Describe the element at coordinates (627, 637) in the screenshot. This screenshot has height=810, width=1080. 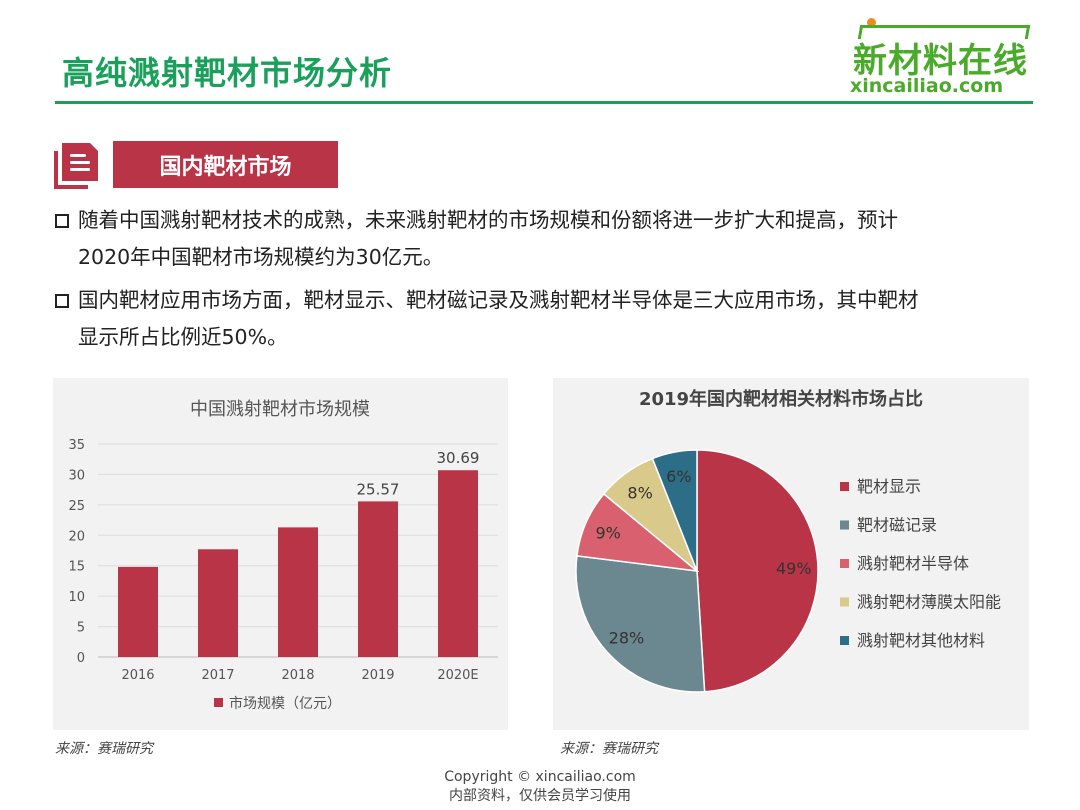
I see `slice-label: 28%` at that location.